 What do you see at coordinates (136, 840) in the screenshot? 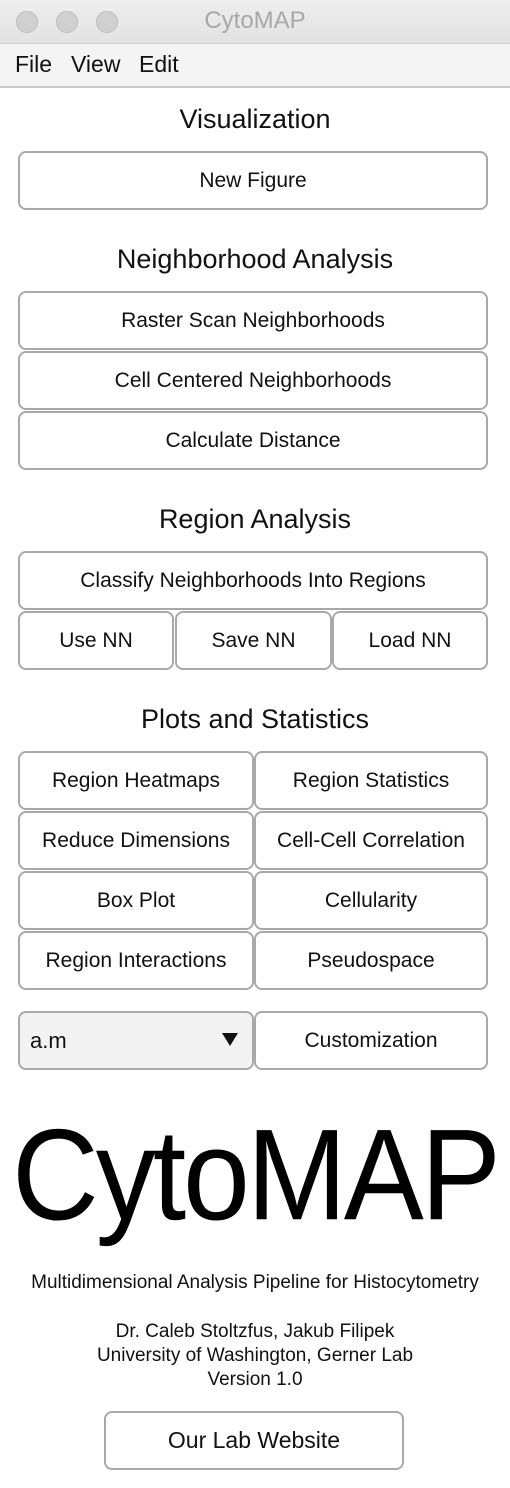
I see `reduce-dimensions-button: Reduce Dimensions` at bounding box center [136, 840].